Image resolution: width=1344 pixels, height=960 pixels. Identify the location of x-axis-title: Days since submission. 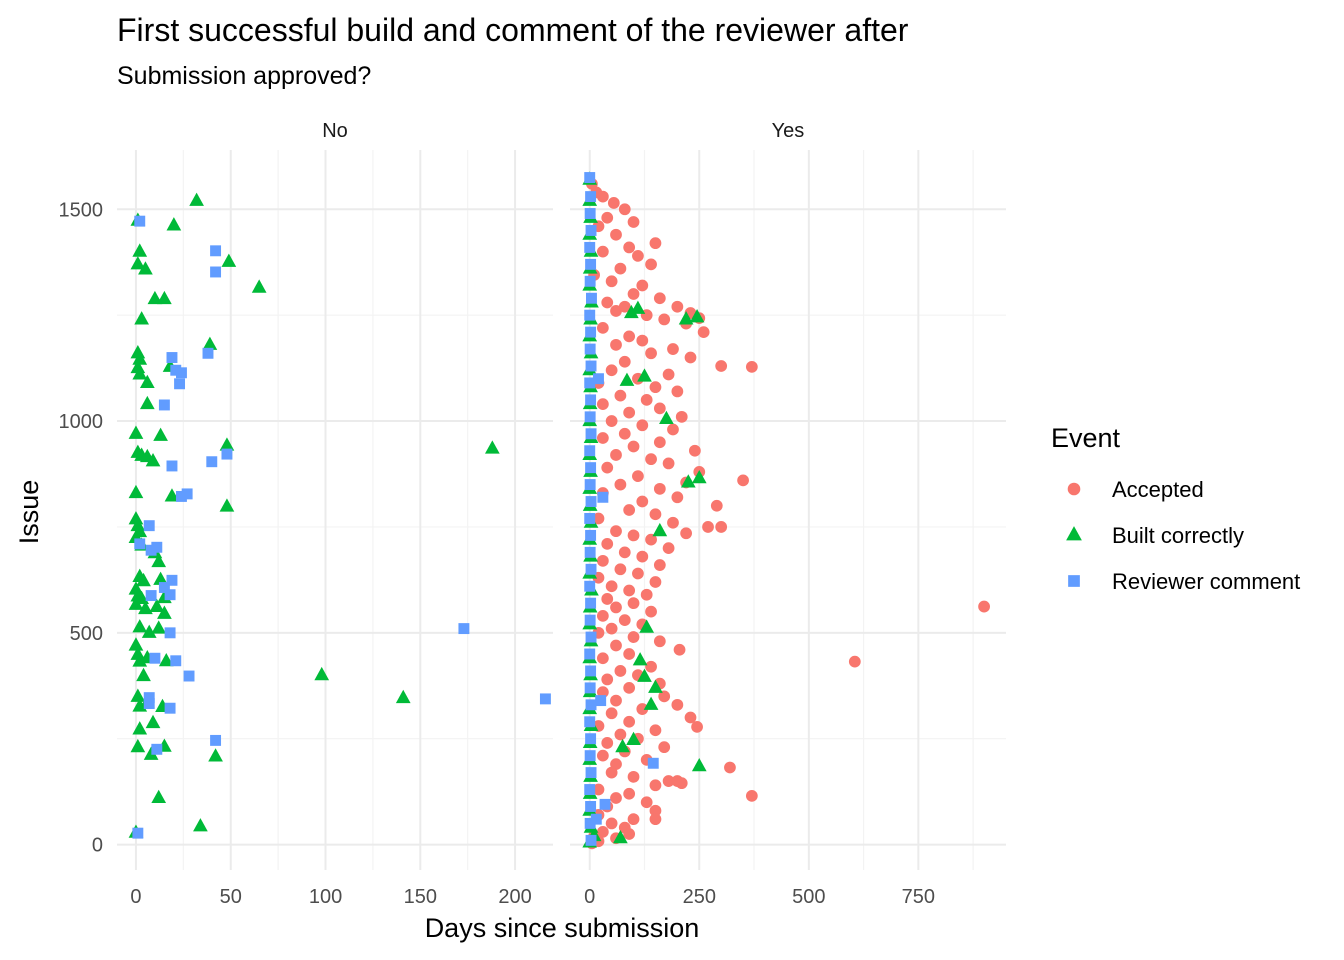
(562, 928).